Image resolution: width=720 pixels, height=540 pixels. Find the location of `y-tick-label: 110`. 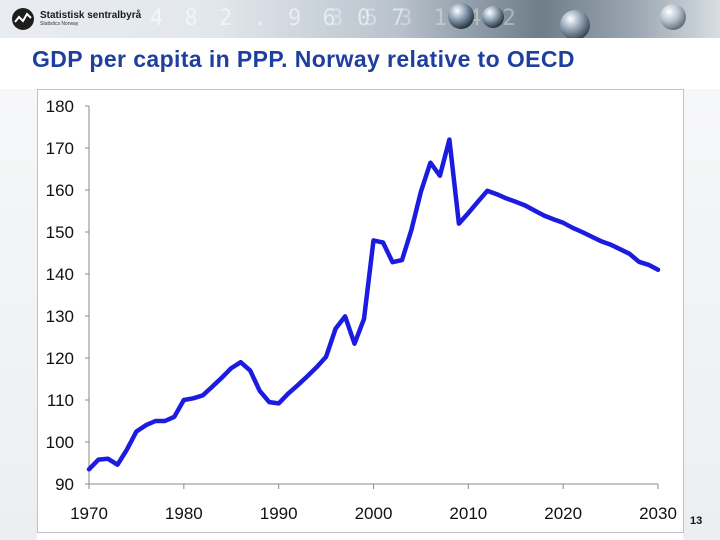

y-tick-label: 110 is located at coordinates (60, 400).